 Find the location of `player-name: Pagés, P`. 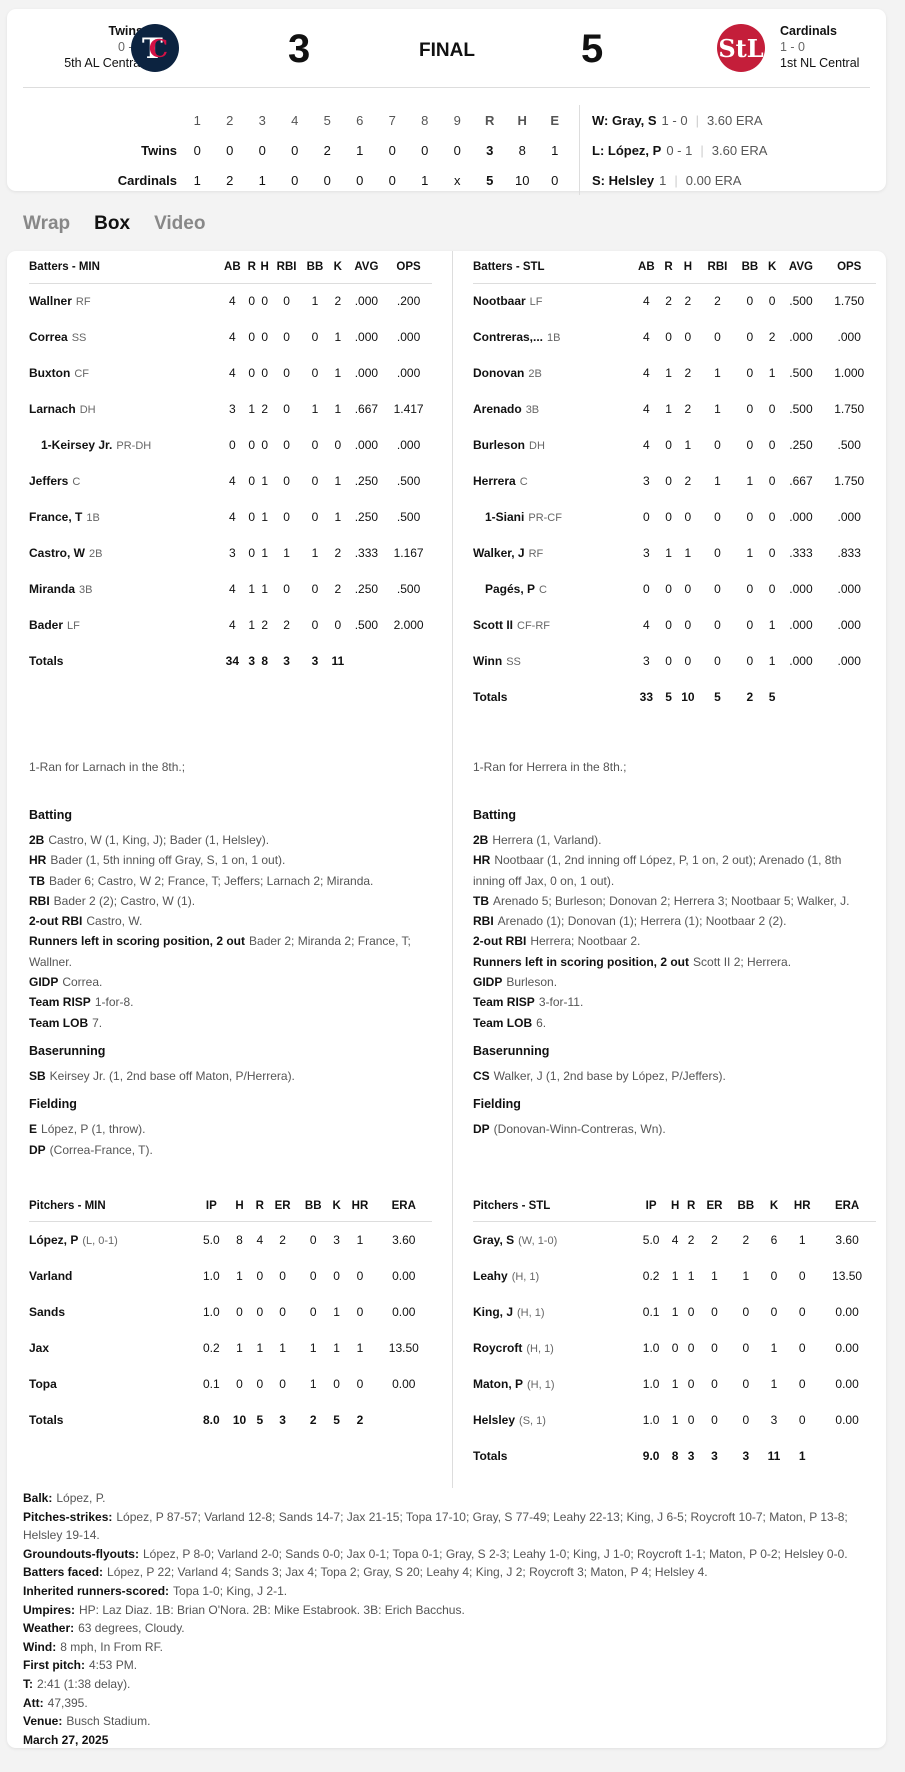

player-name: Pagés, P is located at coordinates (510, 589).